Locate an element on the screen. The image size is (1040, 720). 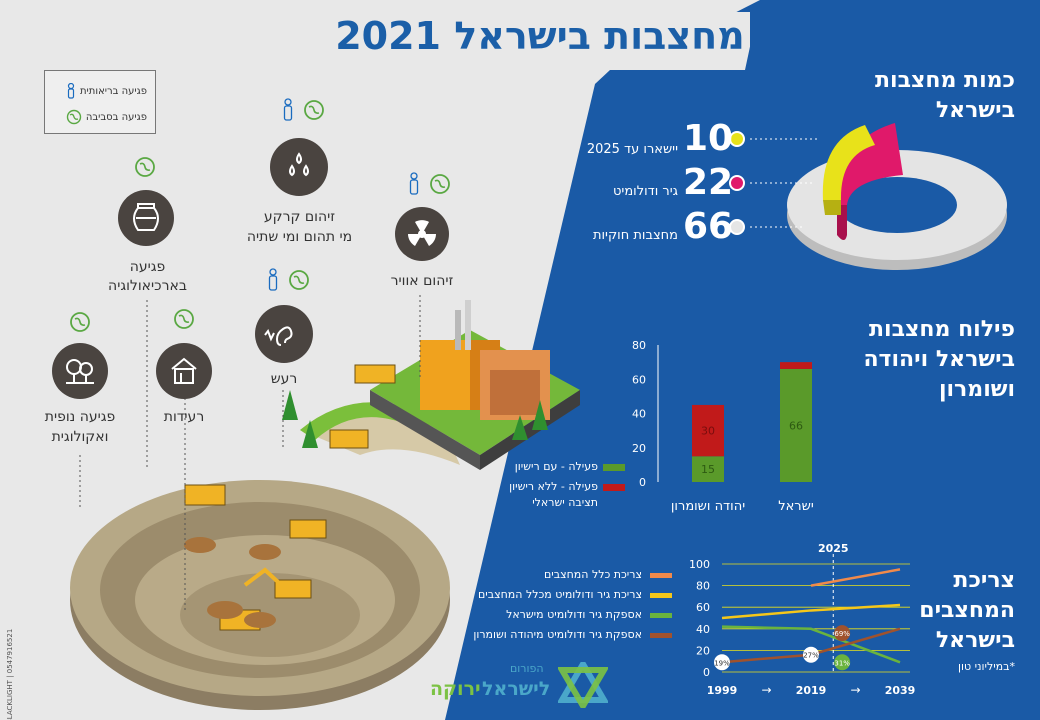
air-pollution-icon is located at coordinates (422, 234).